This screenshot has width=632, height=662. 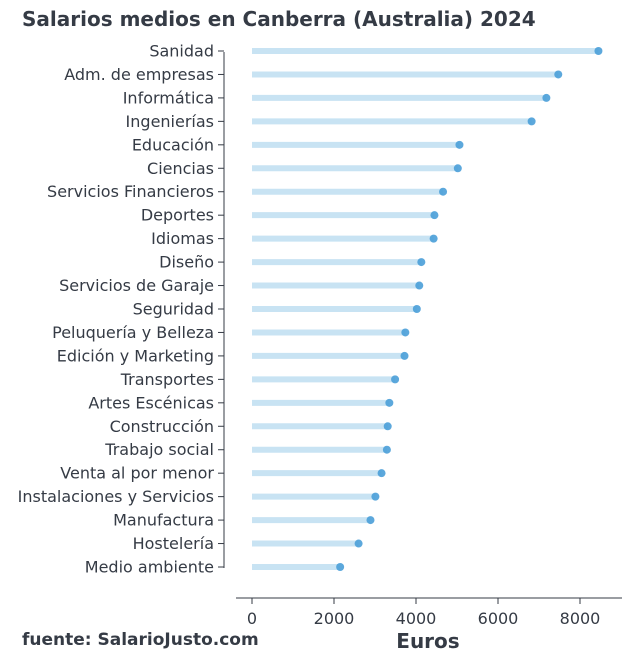 I want to click on category-label-4: Educación, so click(x=173, y=144).